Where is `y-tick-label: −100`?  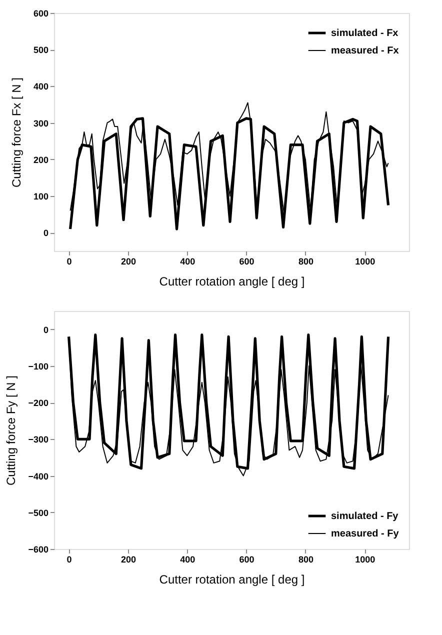 y-tick-label: −100 is located at coordinates (38, 366).